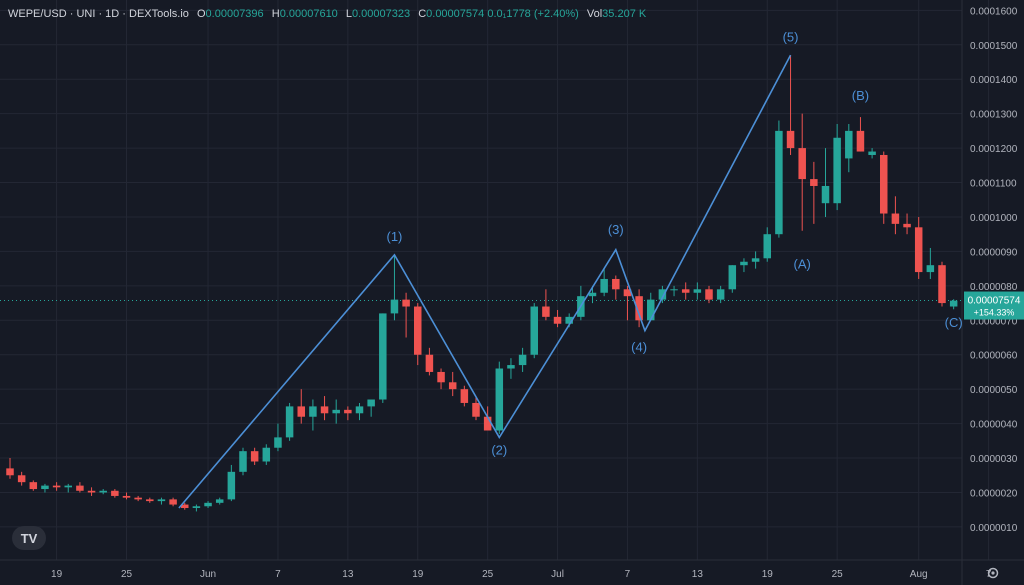 This screenshot has height=585, width=1024. What do you see at coordinates (994, 321) in the screenshot?
I see `price-tick-label: 0.0000070` at bounding box center [994, 321].